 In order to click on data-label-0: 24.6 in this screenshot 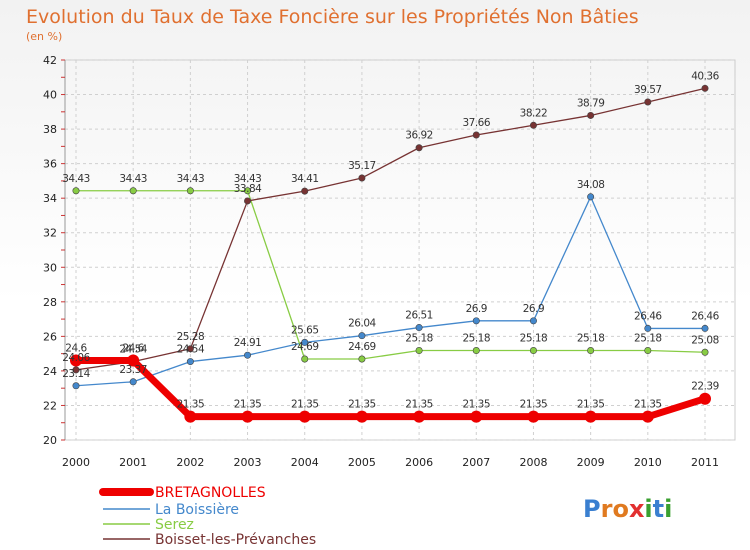, I will do `click(133, 349)`.